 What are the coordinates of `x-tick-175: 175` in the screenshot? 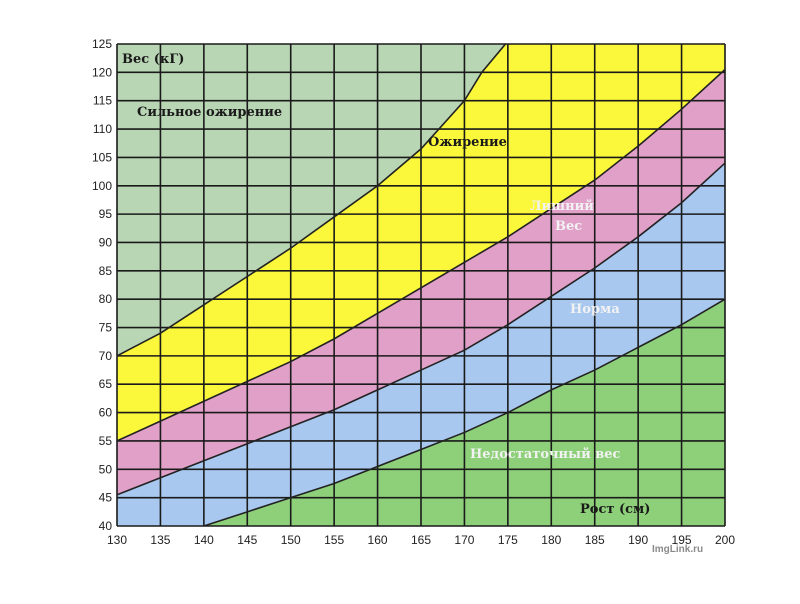 It's located at (508, 540).